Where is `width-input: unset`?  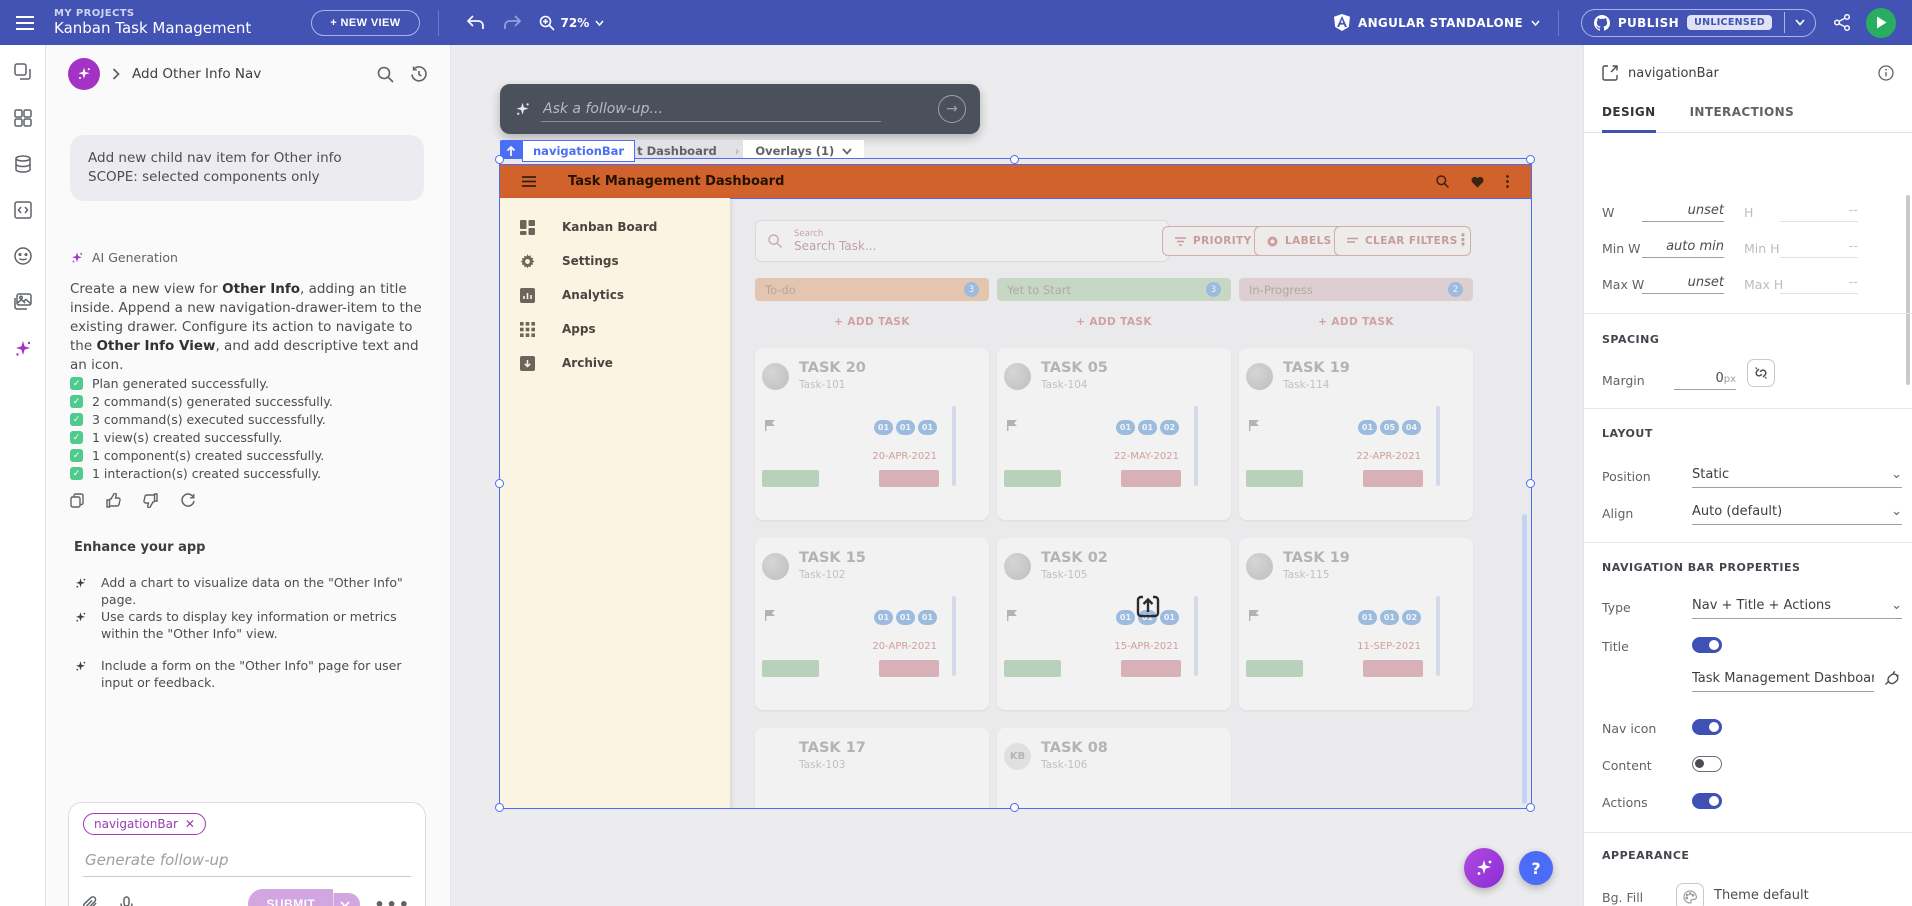
width-input: unset is located at coordinates (1683, 212).